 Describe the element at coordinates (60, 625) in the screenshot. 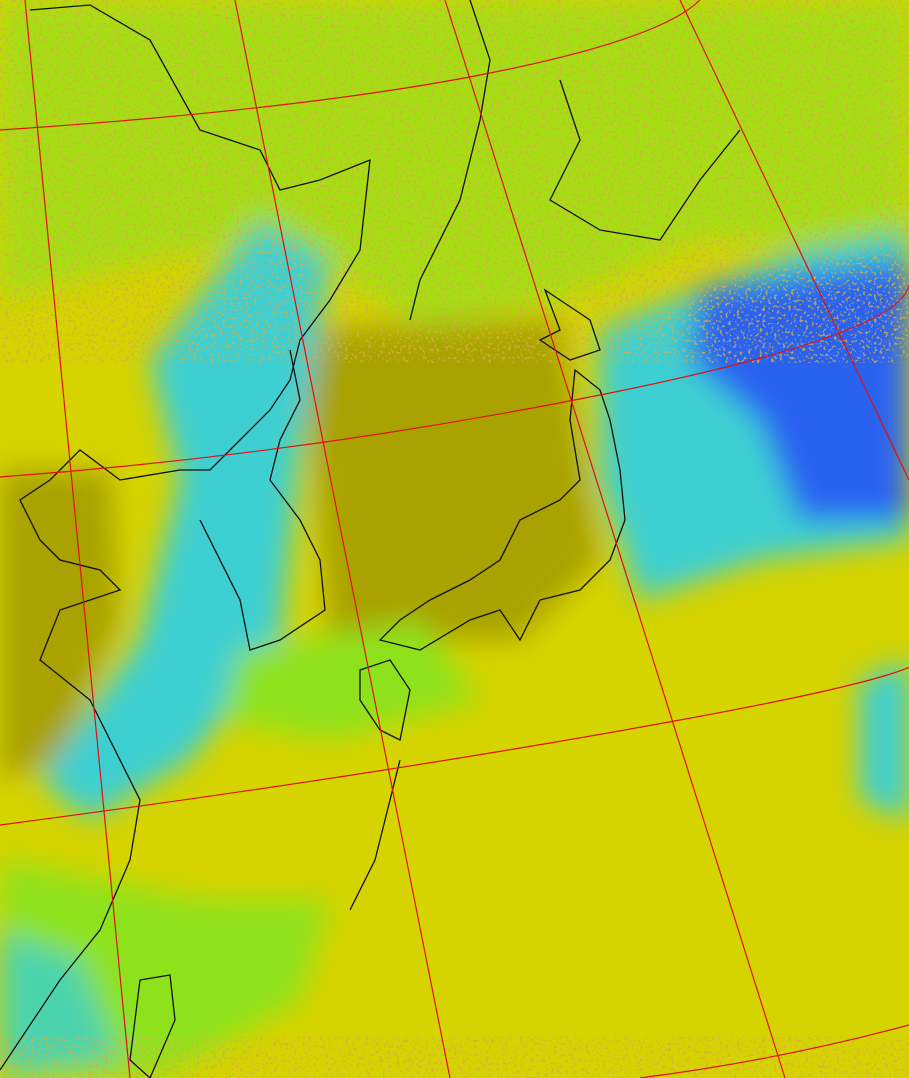

I see `low-cloud-china` at that location.